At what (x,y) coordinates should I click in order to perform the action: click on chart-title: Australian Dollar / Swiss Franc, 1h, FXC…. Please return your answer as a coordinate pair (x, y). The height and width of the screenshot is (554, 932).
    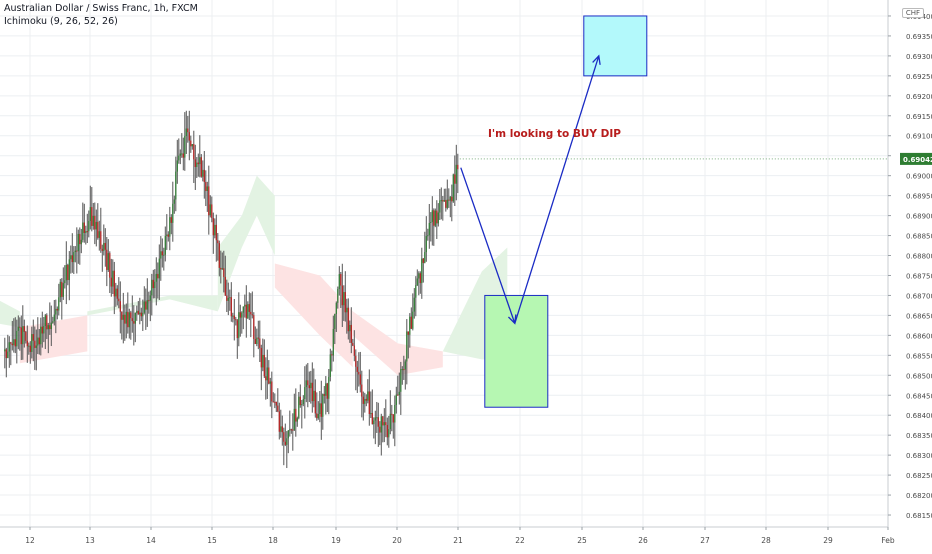
    Looking at the image, I should click on (101, 8).